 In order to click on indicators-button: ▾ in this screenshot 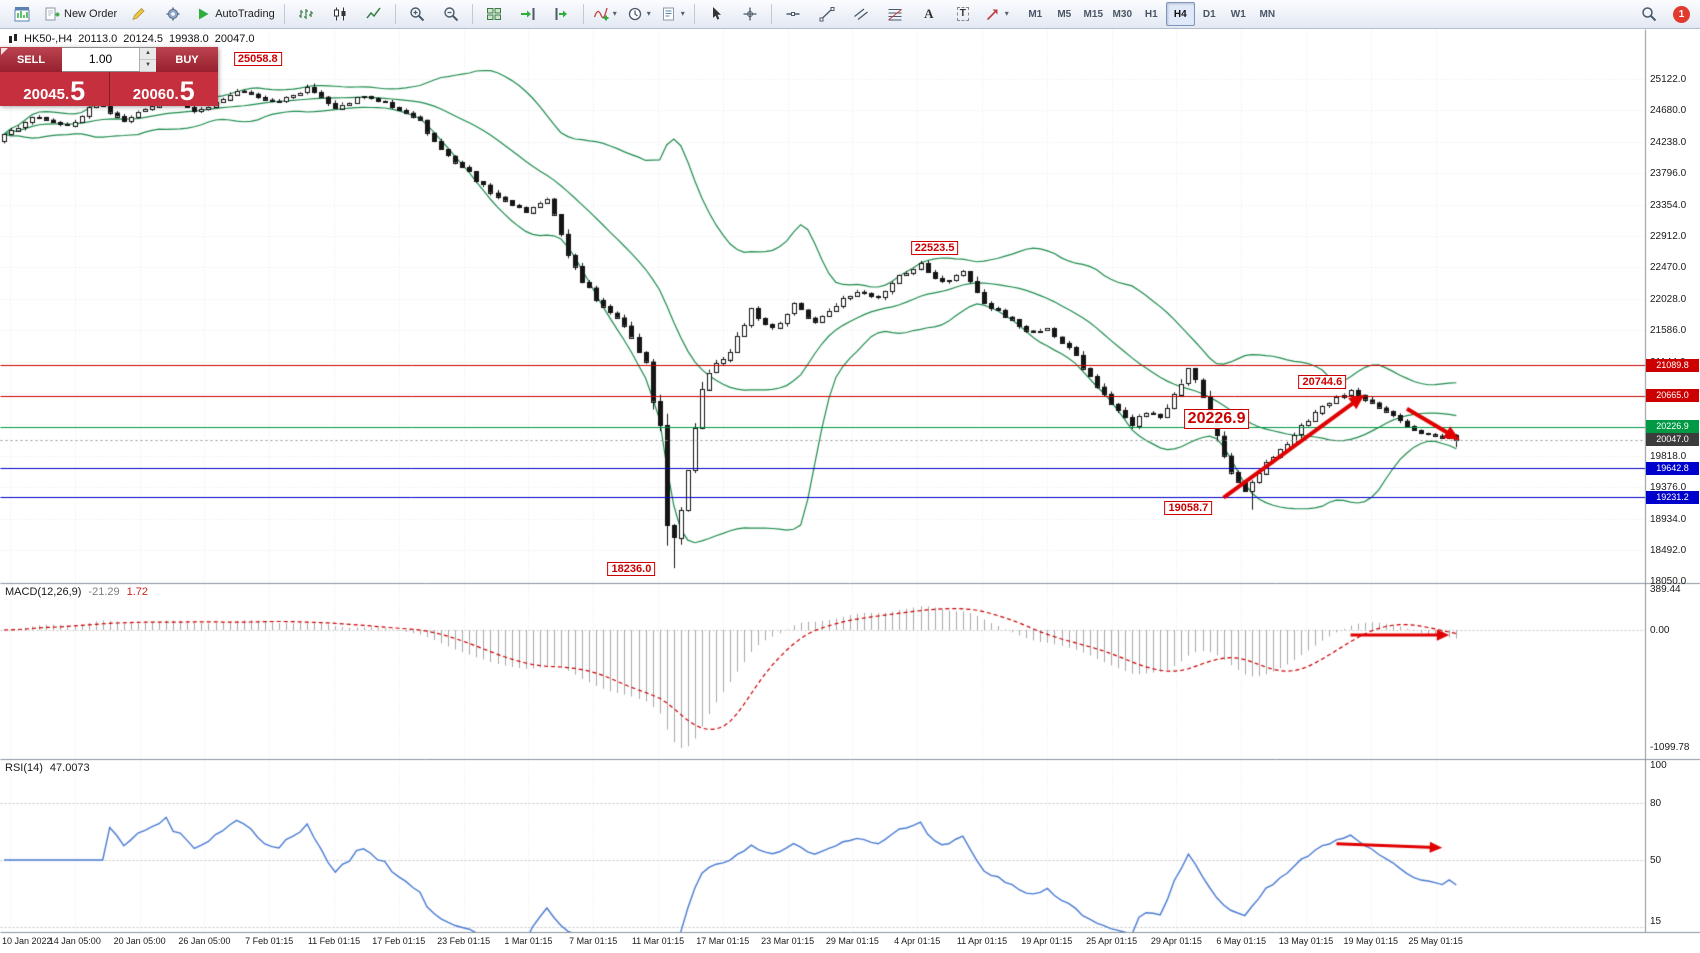, I will do `click(605, 14)`.